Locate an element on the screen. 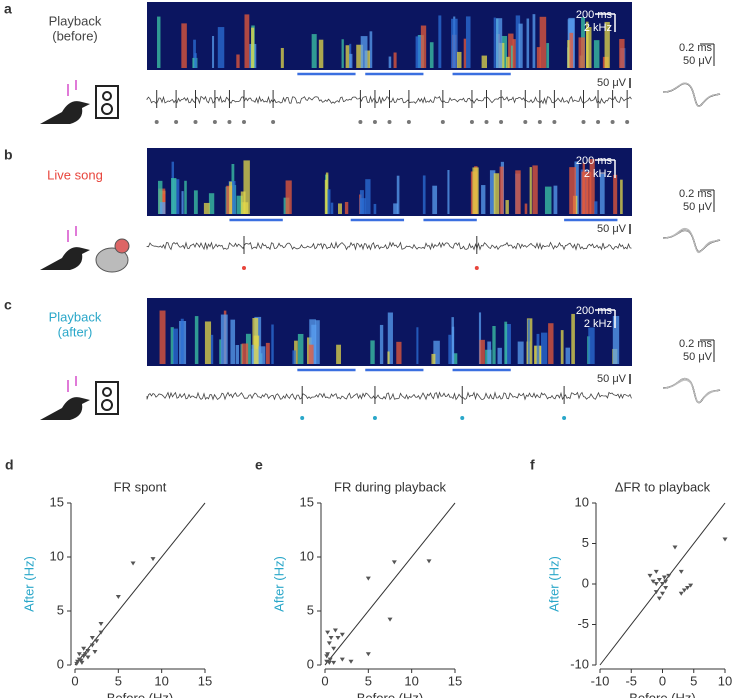 The image size is (735, 698). chart-title: FR during playback is located at coordinates (390, 486).